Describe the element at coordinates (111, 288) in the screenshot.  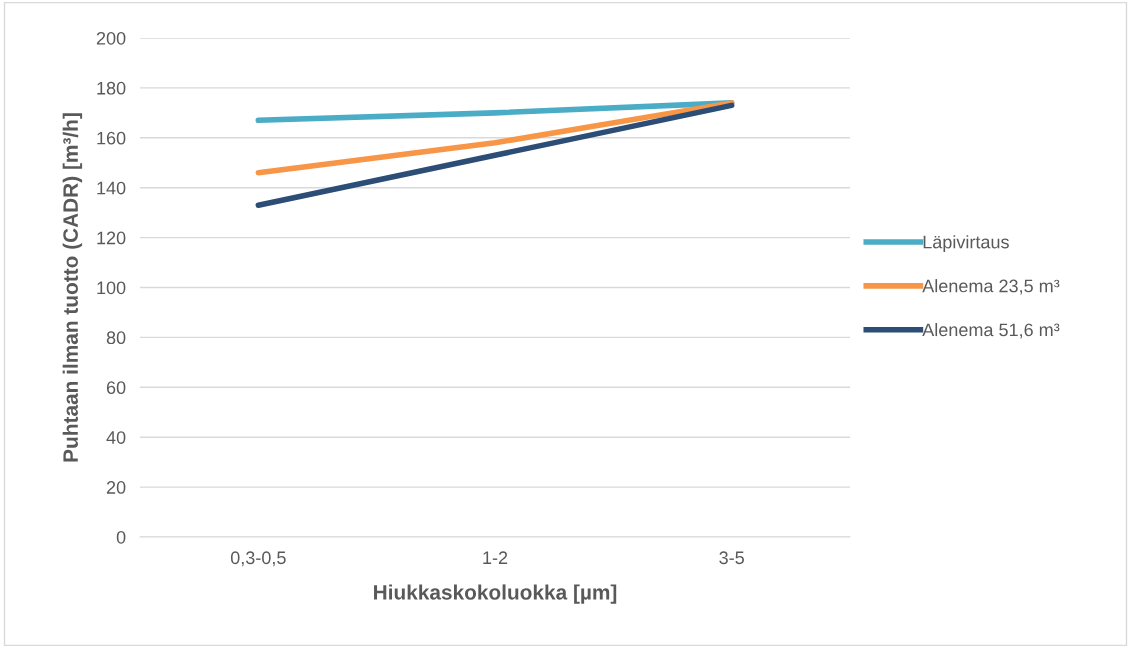
I see `y-tick-label: 100` at that location.